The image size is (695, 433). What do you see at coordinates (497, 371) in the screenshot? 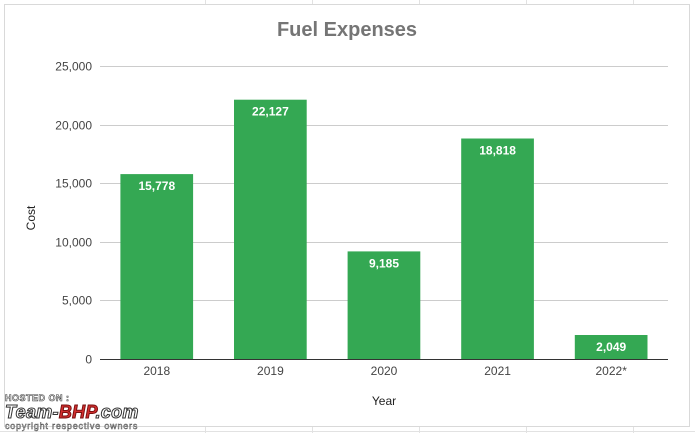
I see `x-tick-label: 2021` at bounding box center [497, 371].